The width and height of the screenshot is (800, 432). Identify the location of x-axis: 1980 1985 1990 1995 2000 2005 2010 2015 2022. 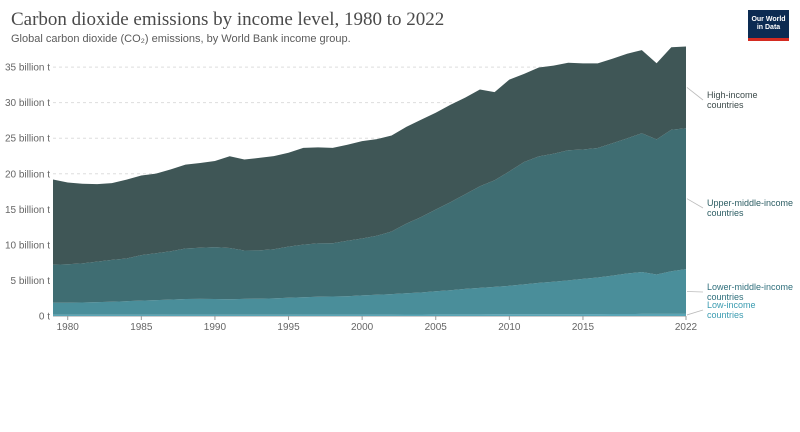
(377, 324).